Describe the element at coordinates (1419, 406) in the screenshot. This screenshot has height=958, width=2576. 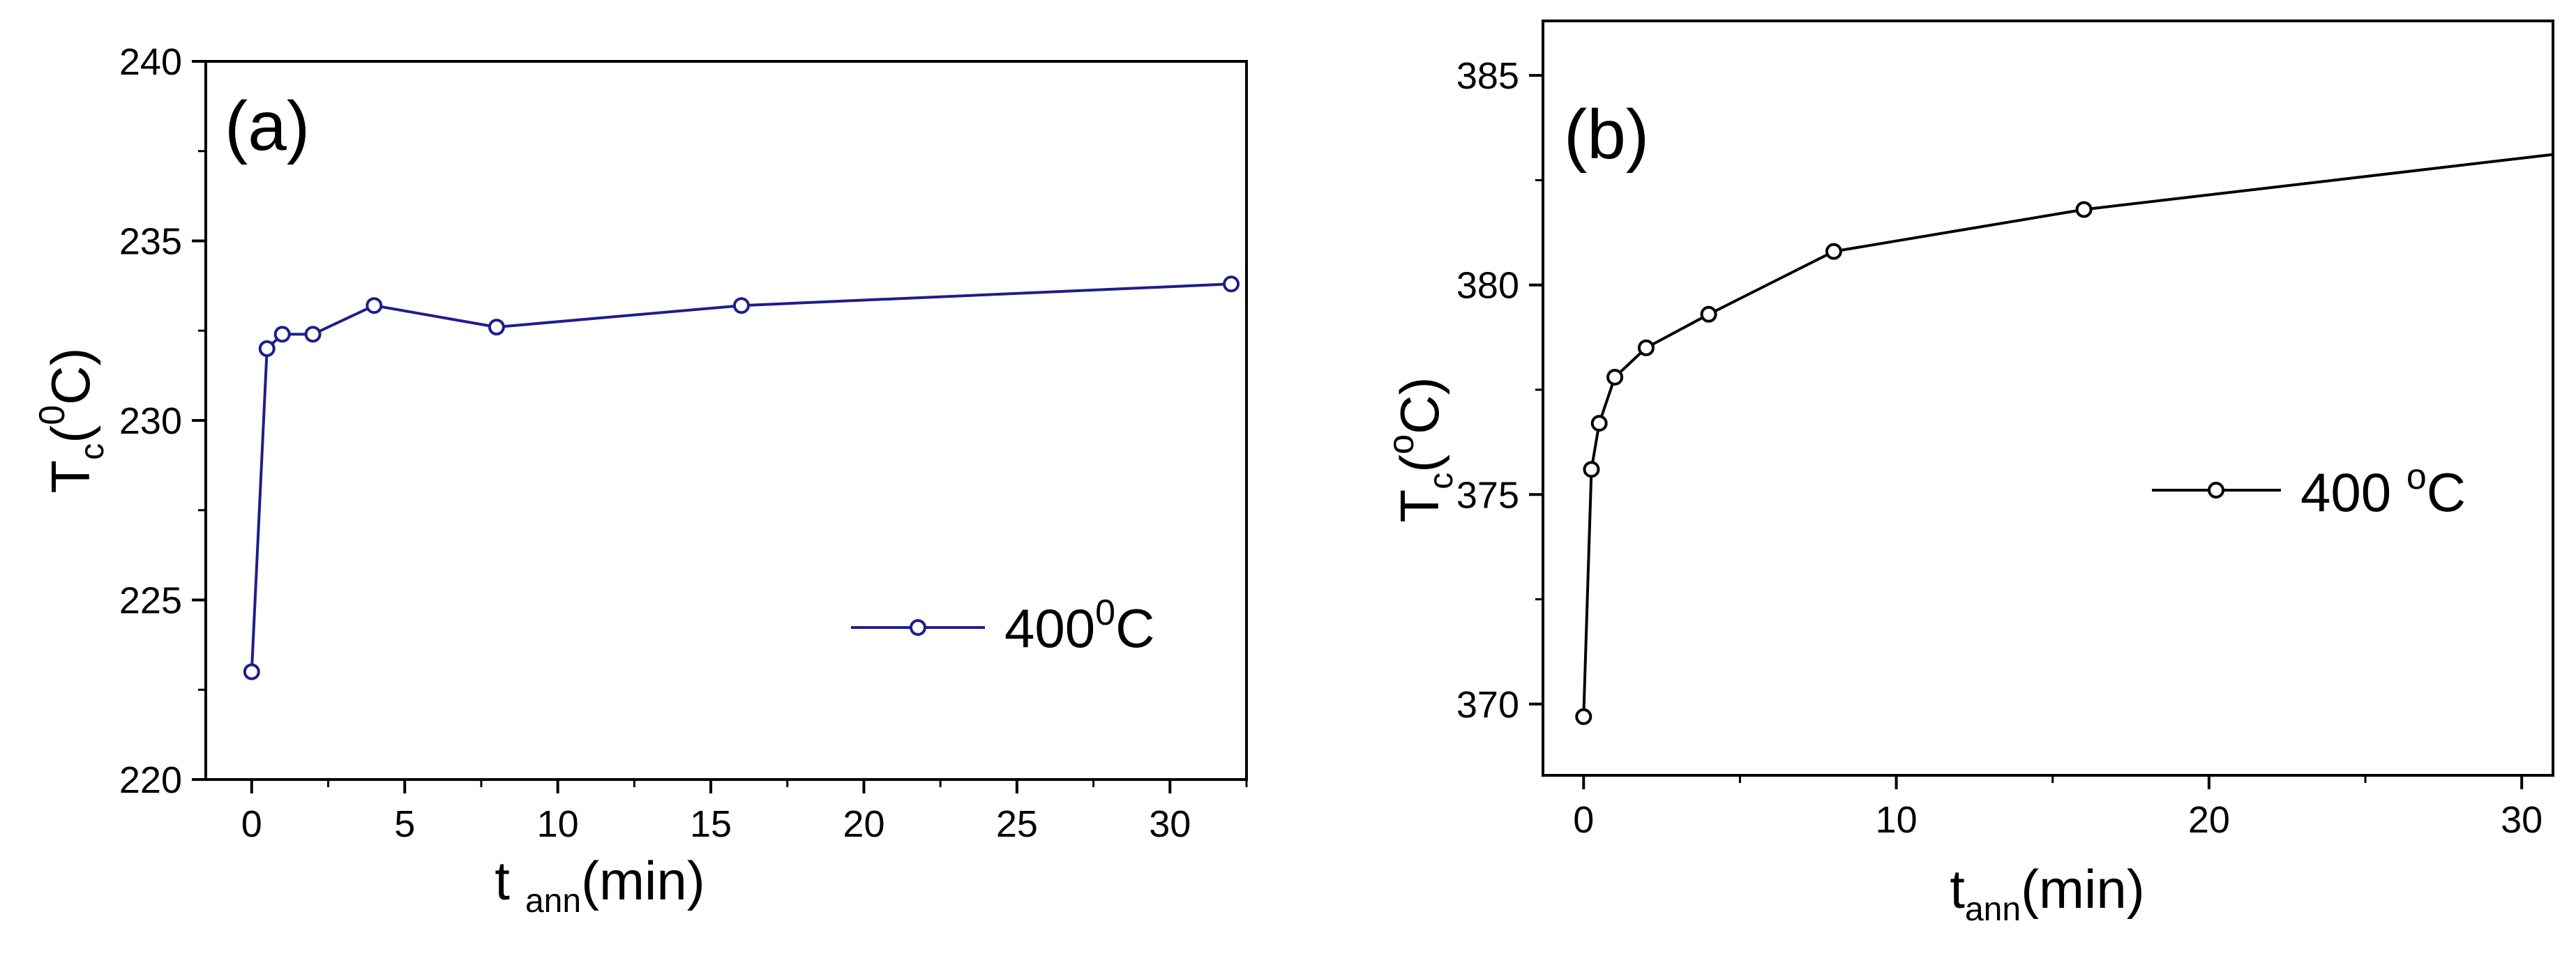
I see `panel-b-ylabel-tail: C)` at that location.